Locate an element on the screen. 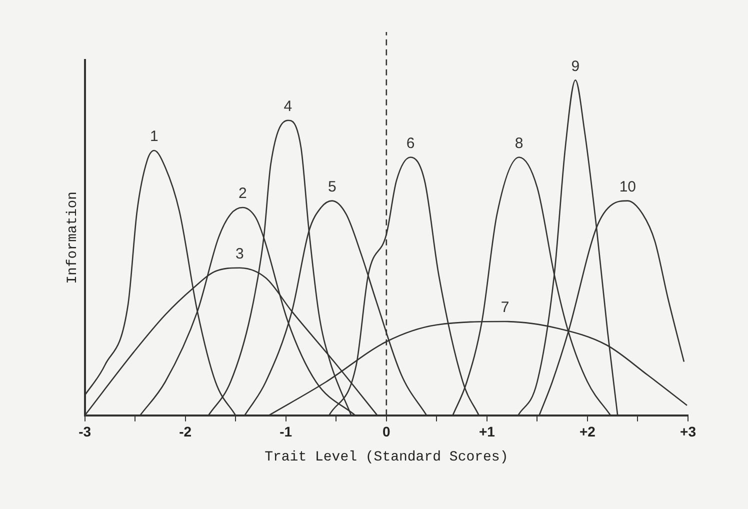  series-label: 2 is located at coordinates (242, 193).